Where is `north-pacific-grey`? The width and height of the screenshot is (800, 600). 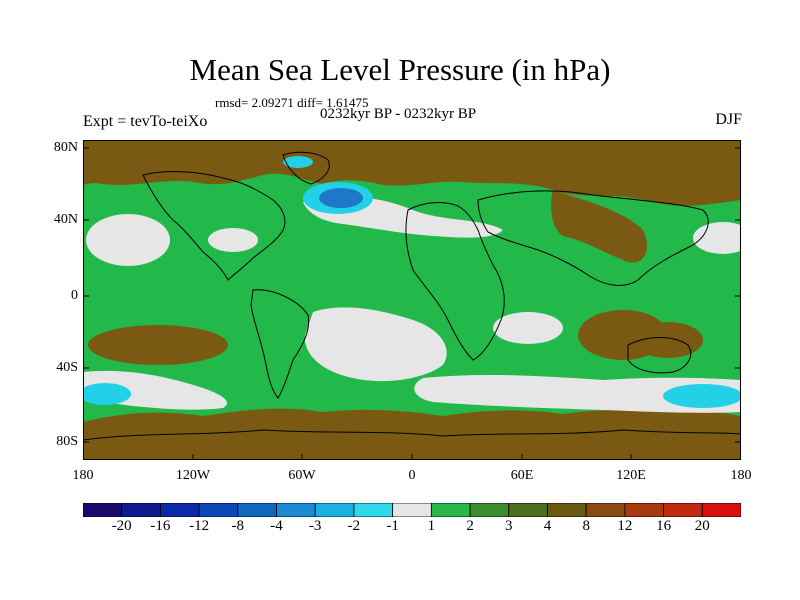 north-pacific-grey is located at coordinates (128, 240).